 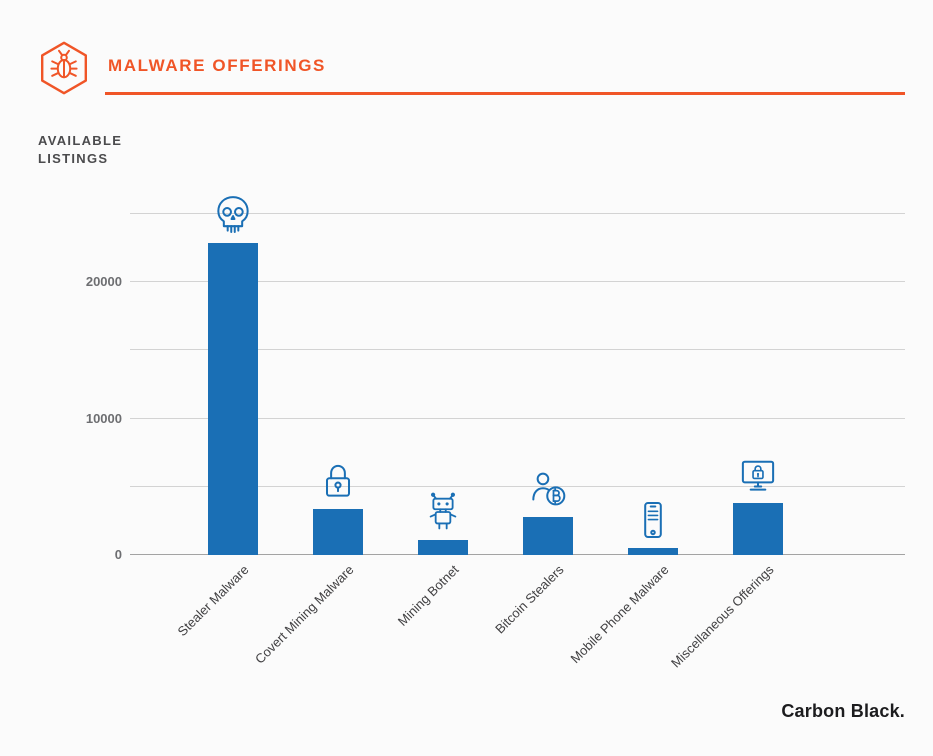 What do you see at coordinates (73, 158) in the screenshot?
I see `y-axis-title-line2: LISTINGS` at bounding box center [73, 158].